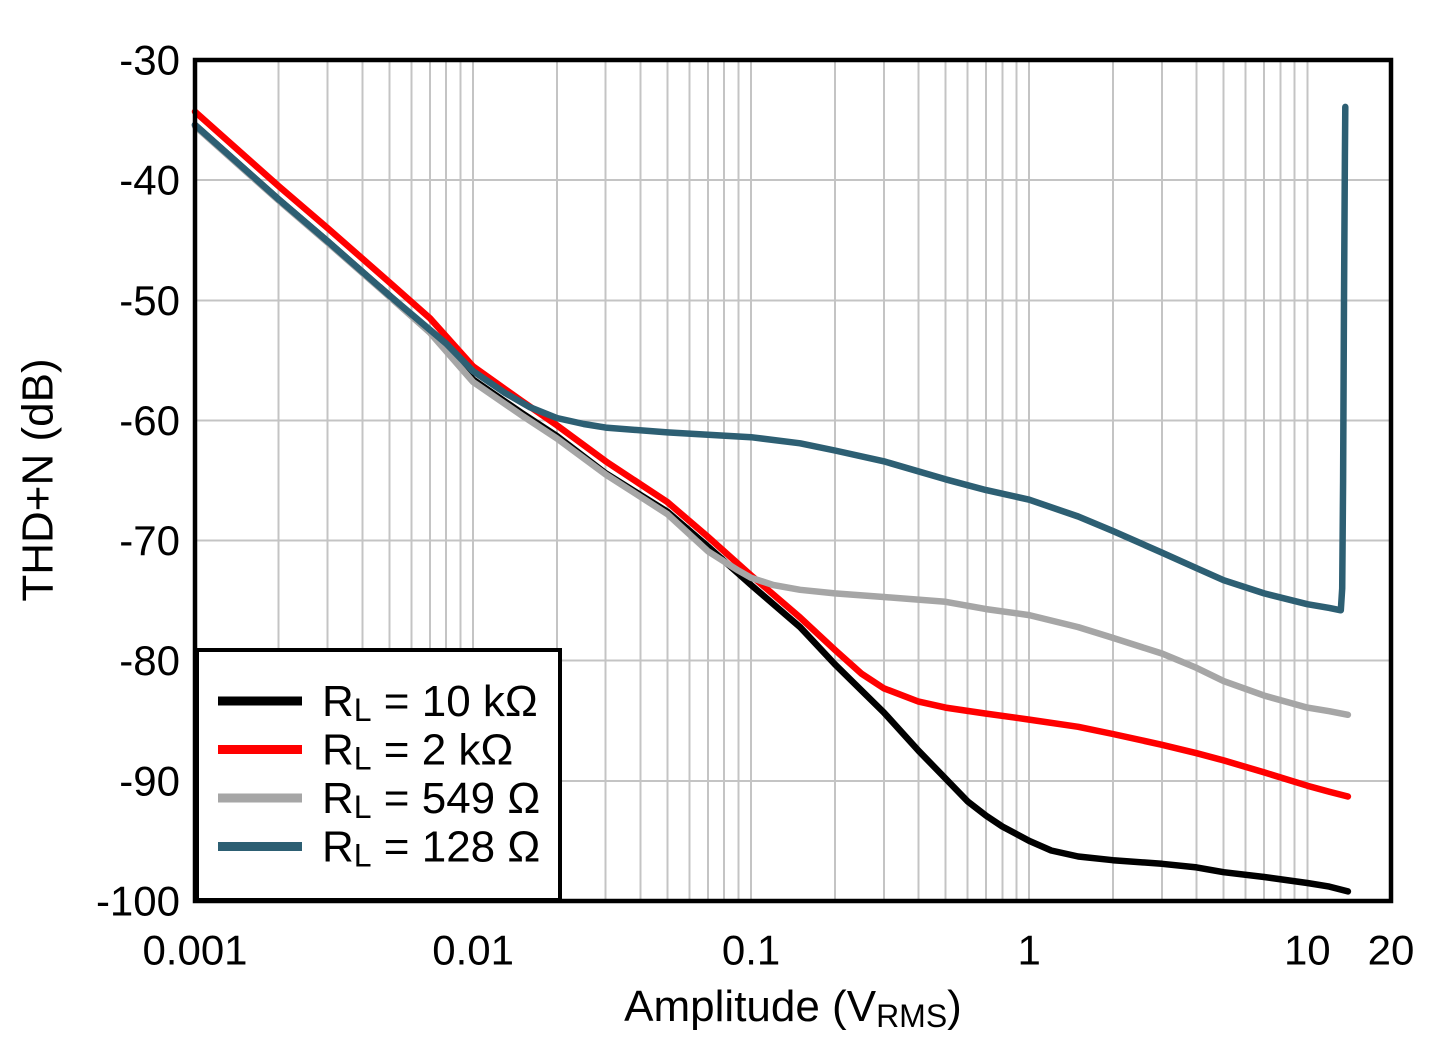 The height and width of the screenshot is (1041, 1442). Describe the element at coordinates (149, 780) in the screenshot. I see `y-tick-label--90: -90` at that location.